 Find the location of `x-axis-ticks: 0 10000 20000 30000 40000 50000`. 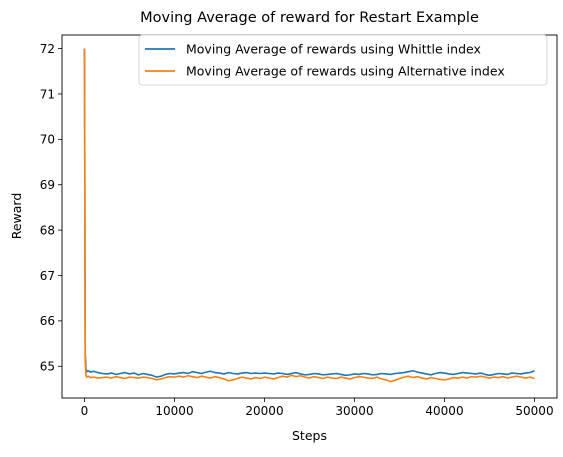

x-axis-ticks: 0 10000 20000 30000 40000 50000 is located at coordinates (317, 408).